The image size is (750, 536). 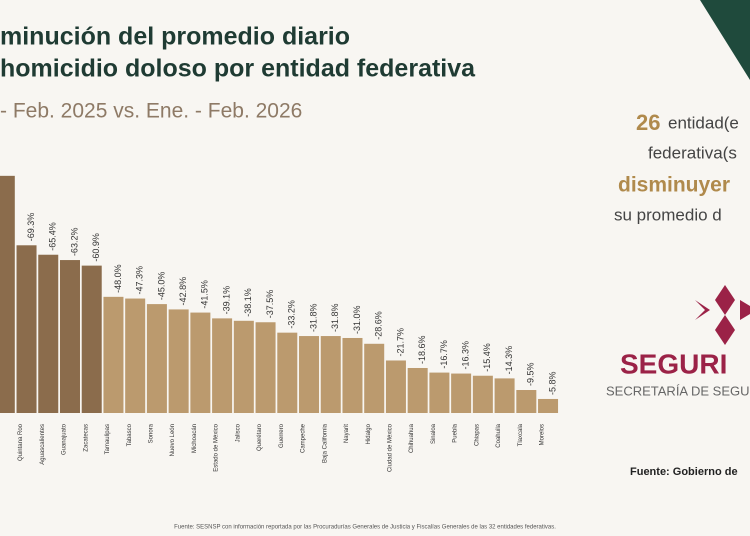 What do you see at coordinates (347, 433) in the screenshot?
I see `x-tick-label: Nayarit` at bounding box center [347, 433].